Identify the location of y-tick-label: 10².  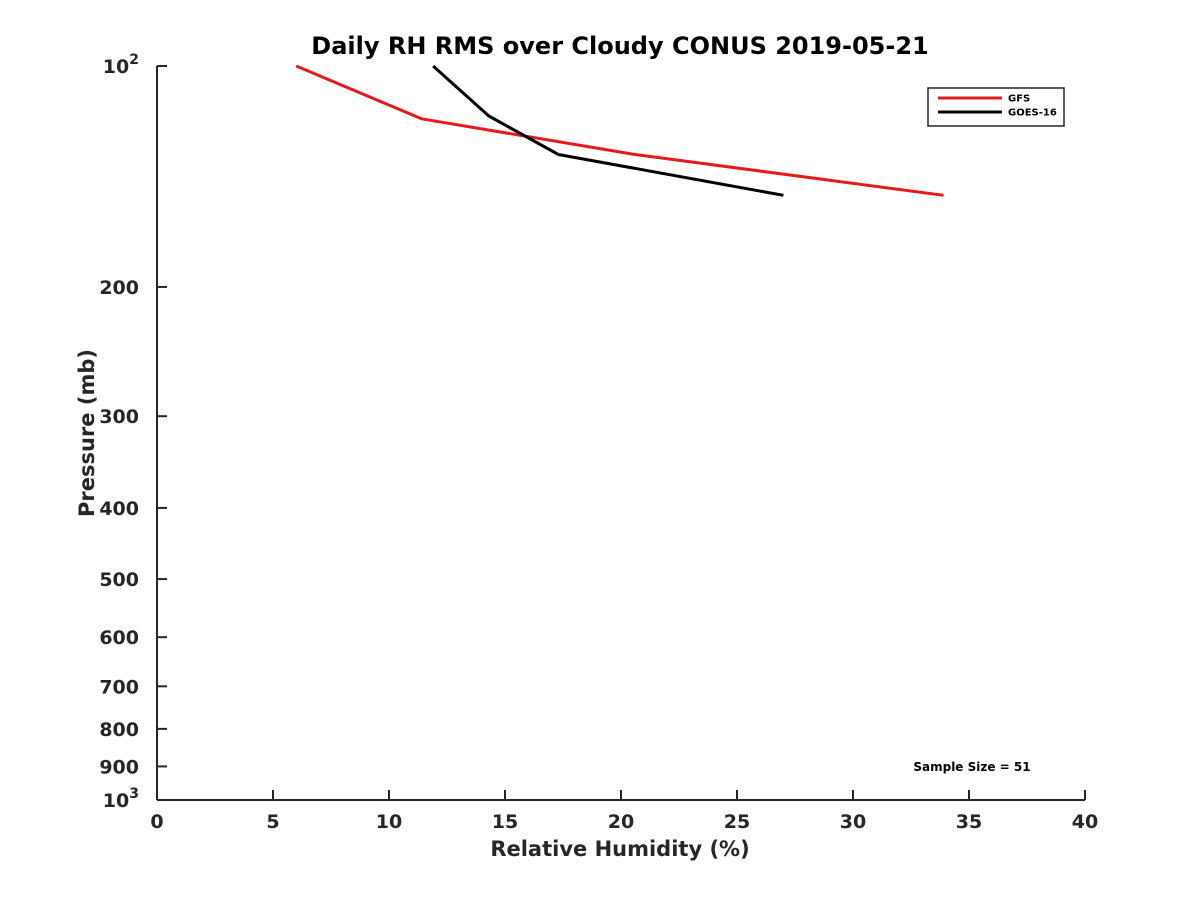
(121, 65).